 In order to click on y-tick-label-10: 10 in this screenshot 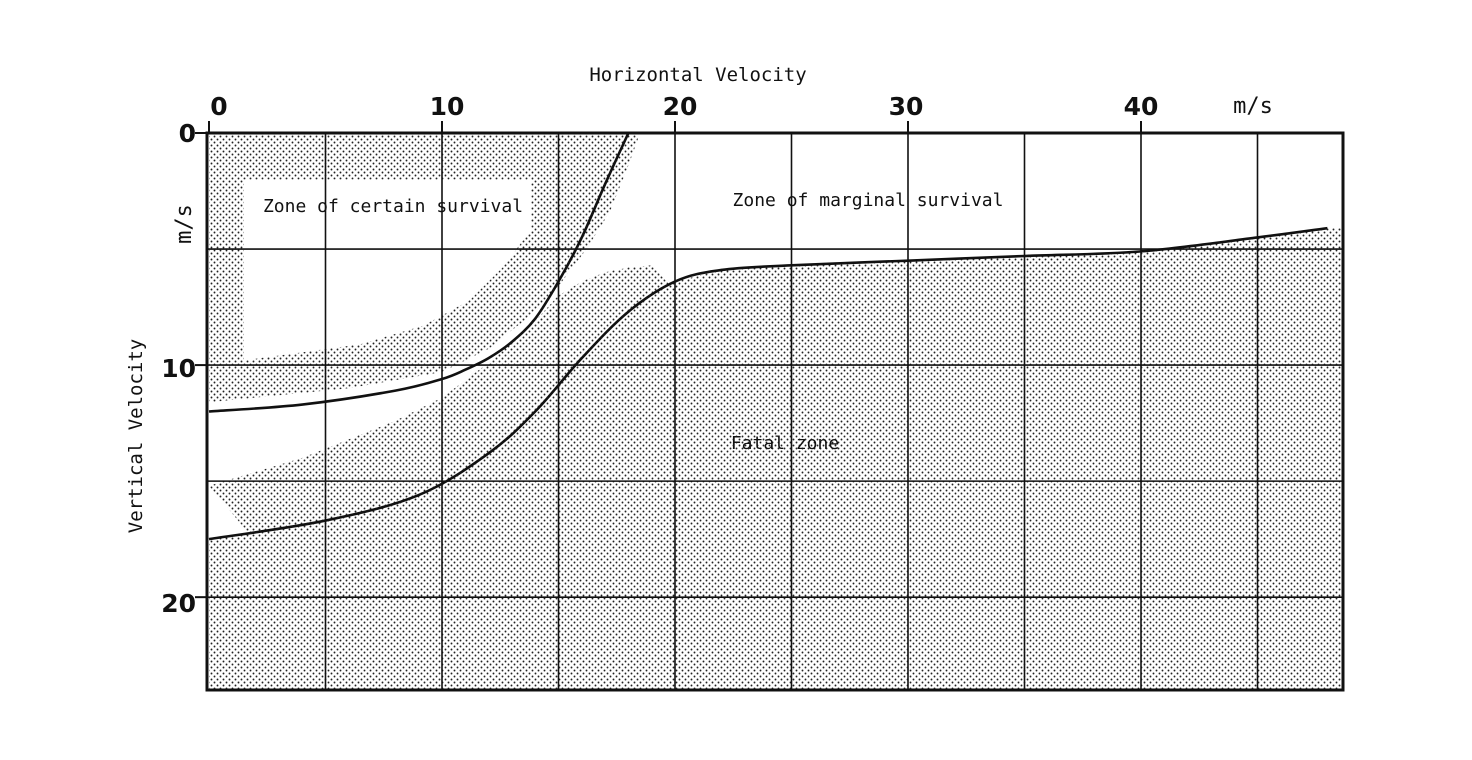, I will do `click(178, 368)`.